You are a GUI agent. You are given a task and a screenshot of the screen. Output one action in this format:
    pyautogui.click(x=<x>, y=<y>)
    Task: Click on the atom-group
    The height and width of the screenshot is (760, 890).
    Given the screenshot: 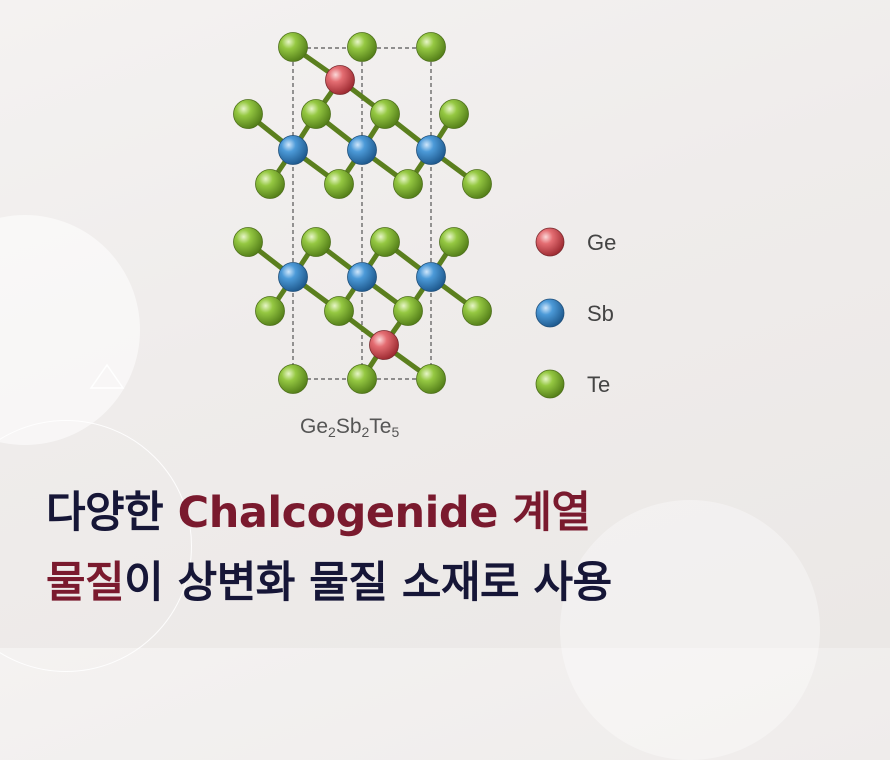 What is the action you would take?
    pyautogui.click(x=362, y=213)
    